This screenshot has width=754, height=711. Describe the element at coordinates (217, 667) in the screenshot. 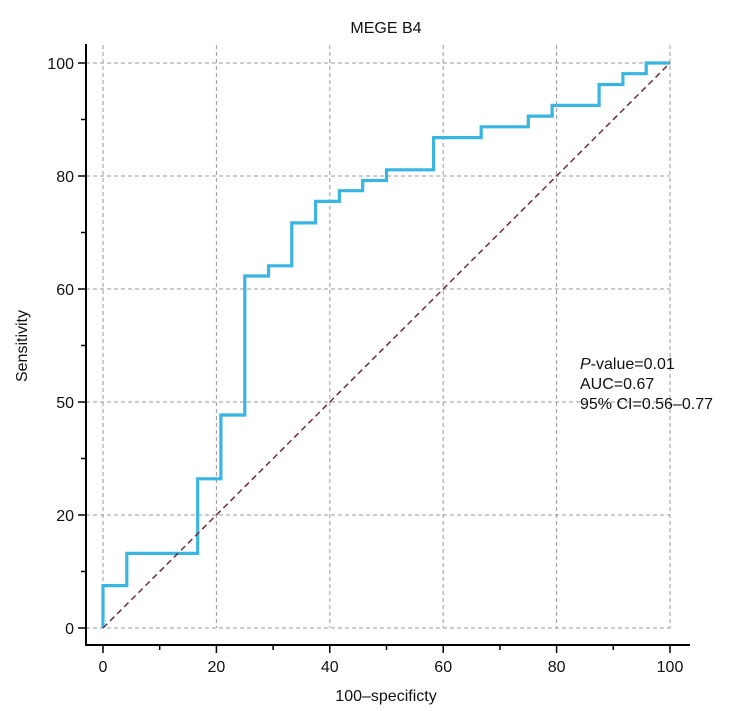

I see `x-tick-label: 20` at that location.